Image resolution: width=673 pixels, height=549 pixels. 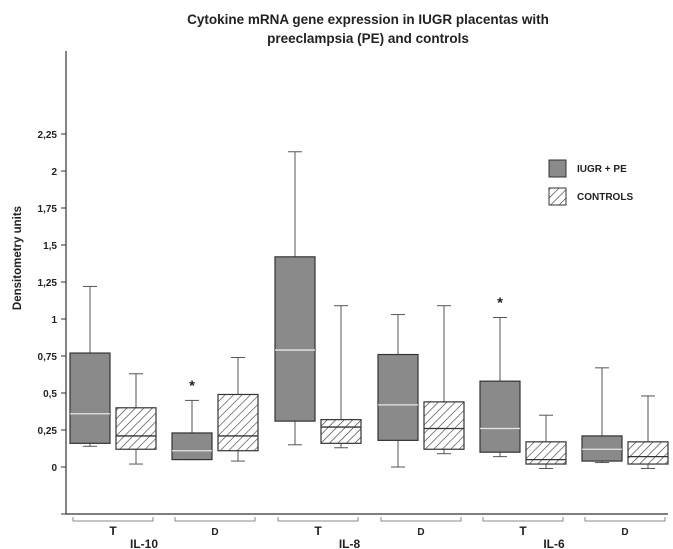 What do you see at coordinates (602, 169) in the screenshot?
I see `legend-label-iugr-pe: IUGR + PE` at bounding box center [602, 169].